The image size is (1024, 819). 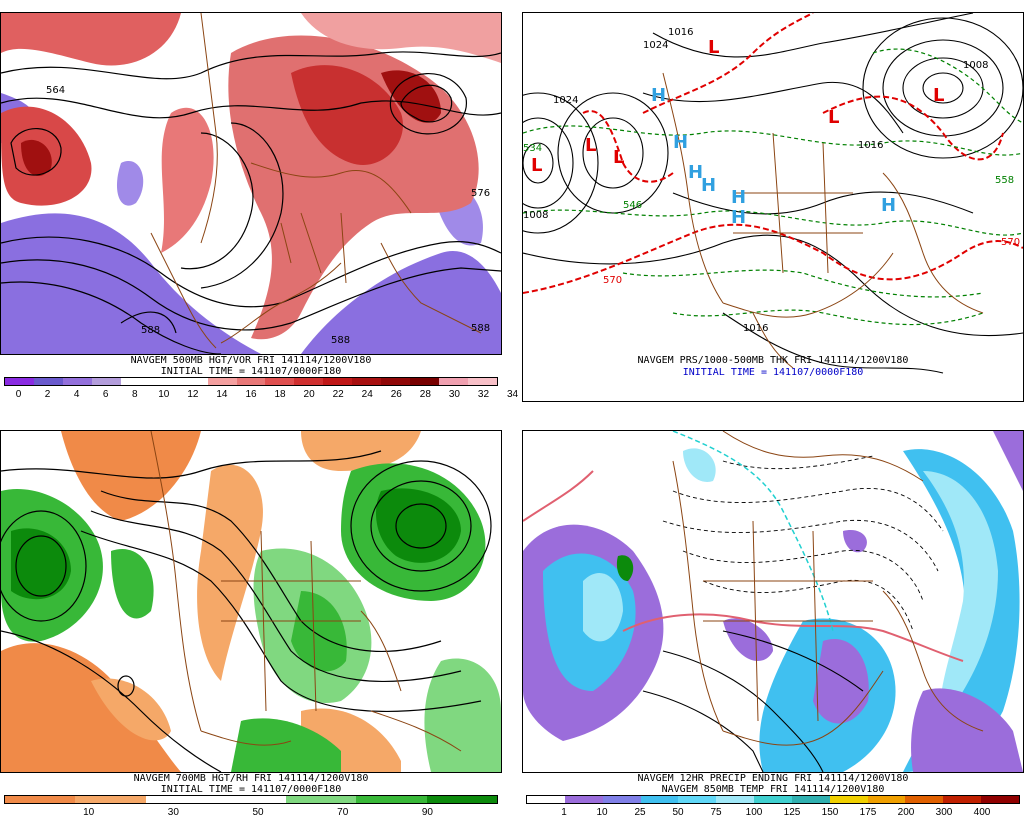 I want to click on low-center-5: L, so click(x=833, y=117).